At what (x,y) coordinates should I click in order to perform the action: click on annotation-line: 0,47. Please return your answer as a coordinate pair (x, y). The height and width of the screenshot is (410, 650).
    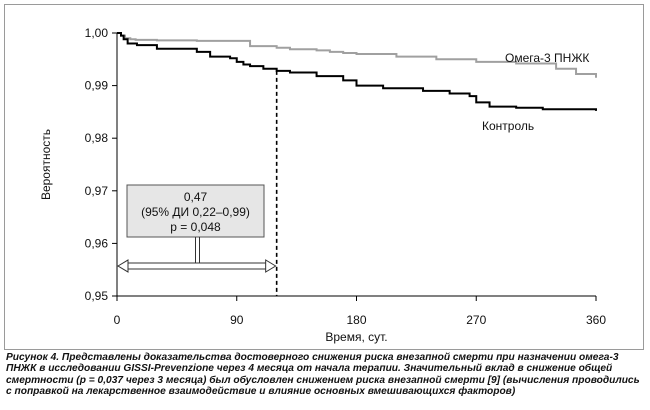
    Looking at the image, I should click on (196, 197).